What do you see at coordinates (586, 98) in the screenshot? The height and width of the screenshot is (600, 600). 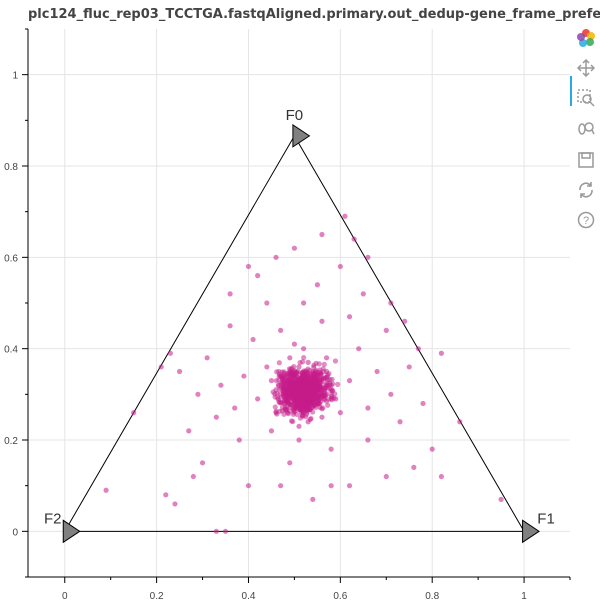 I see `box-zoom-tool-icon` at bounding box center [586, 98].